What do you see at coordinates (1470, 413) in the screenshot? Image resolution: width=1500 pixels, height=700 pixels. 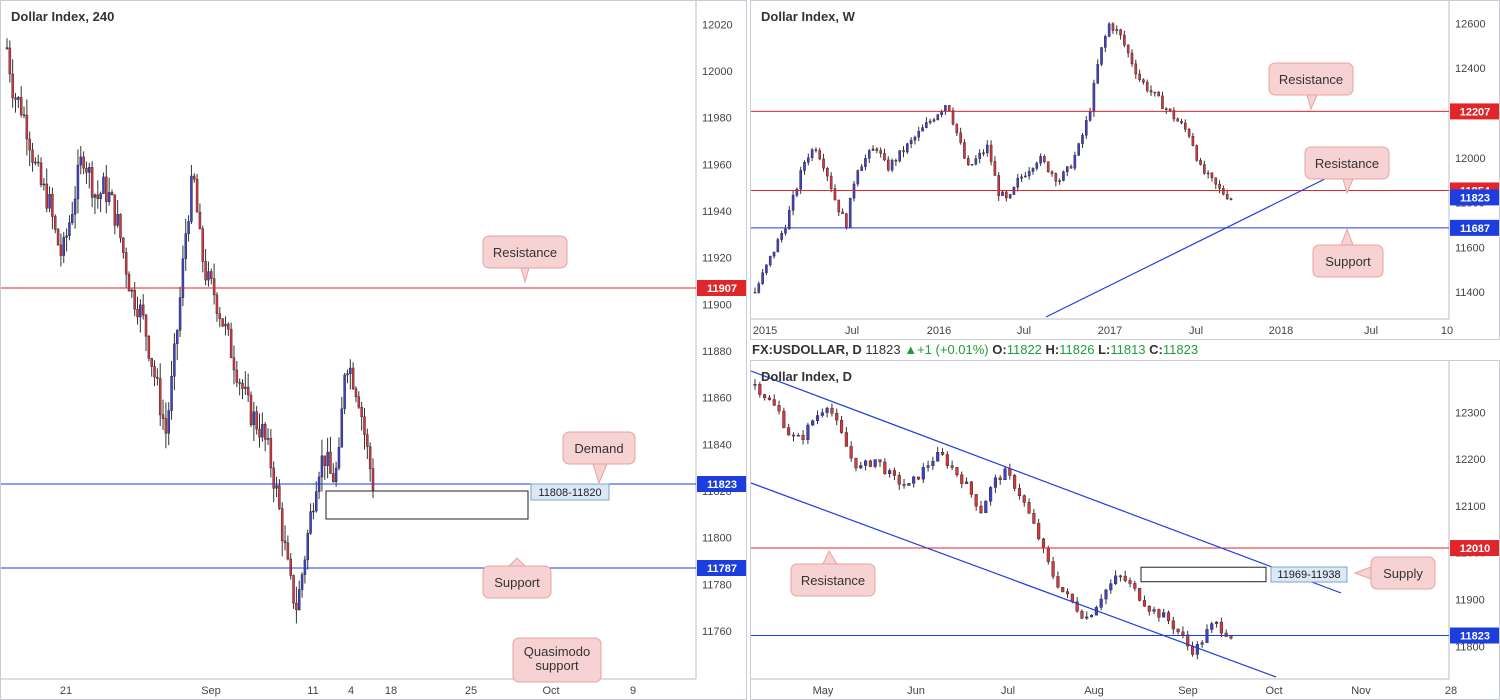 I see `price-tick-label: 12300` at bounding box center [1470, 413].